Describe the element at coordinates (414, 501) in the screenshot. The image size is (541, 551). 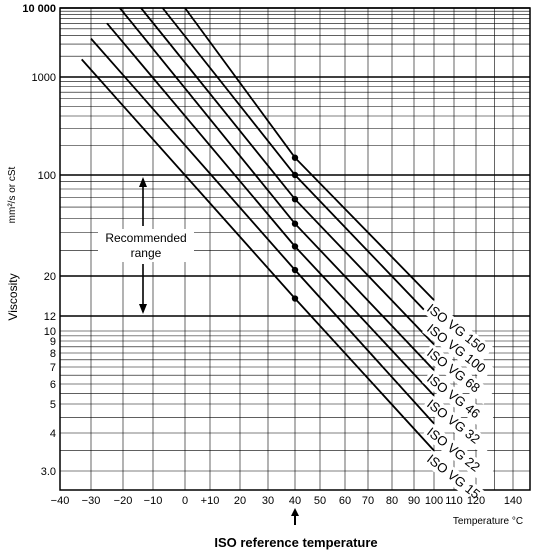
I see `x-tick-label: 90` at that location.